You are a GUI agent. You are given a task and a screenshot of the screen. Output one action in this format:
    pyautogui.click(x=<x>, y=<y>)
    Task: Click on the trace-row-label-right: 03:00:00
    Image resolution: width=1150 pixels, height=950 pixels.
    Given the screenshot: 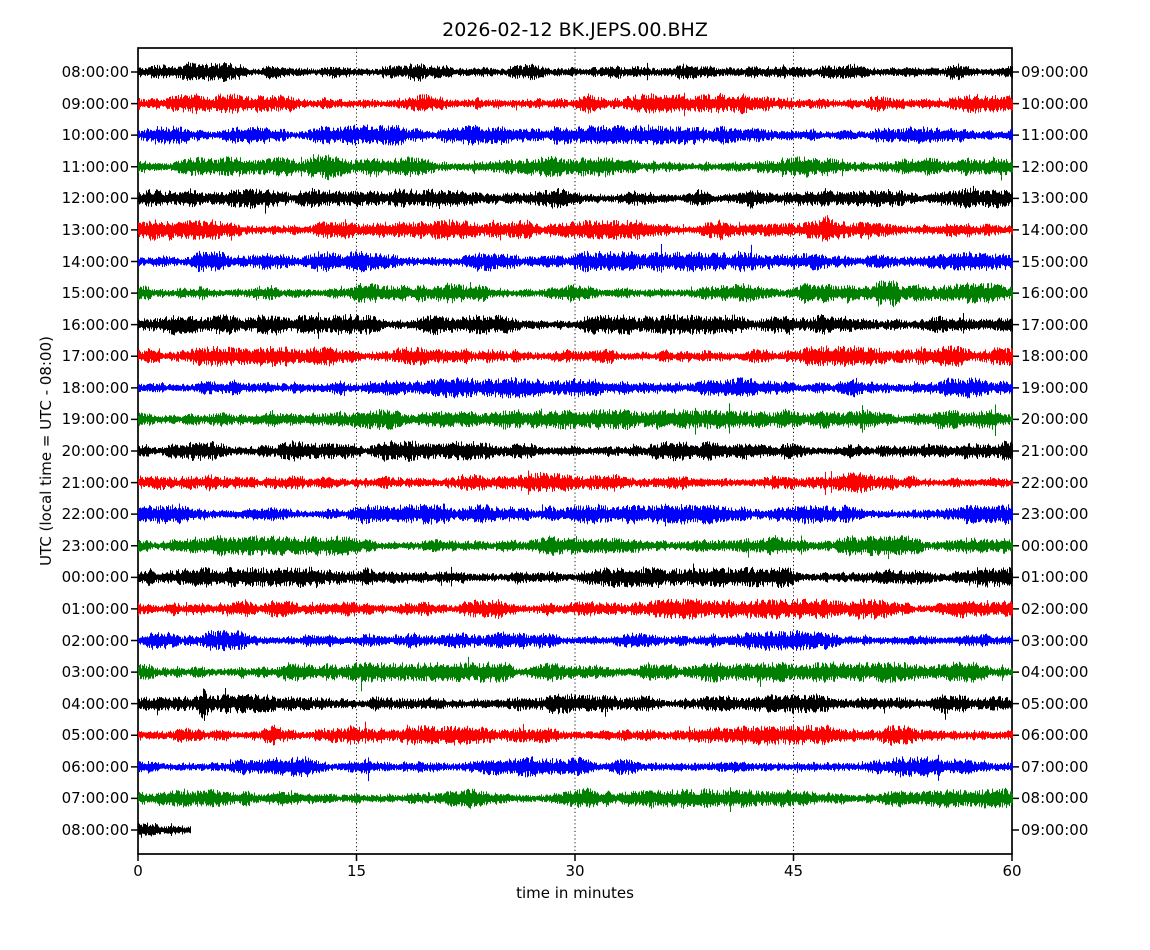 What is the action you would take?
    pyautogui.click(x=1055, y=640)
    